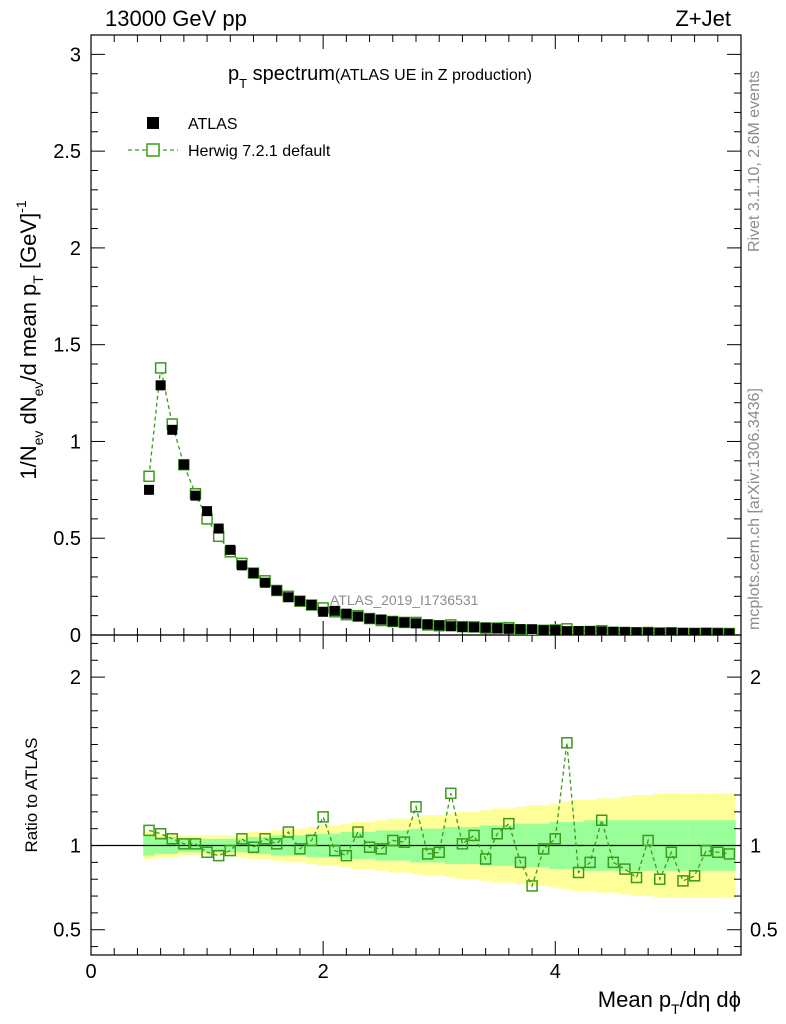 This screenshot has height=1024, width=786. What do you see at coordinates (38, 389) in the screenshot?
I see `ylabel-sub-ev2: ev` at bounding box center [38, 389].